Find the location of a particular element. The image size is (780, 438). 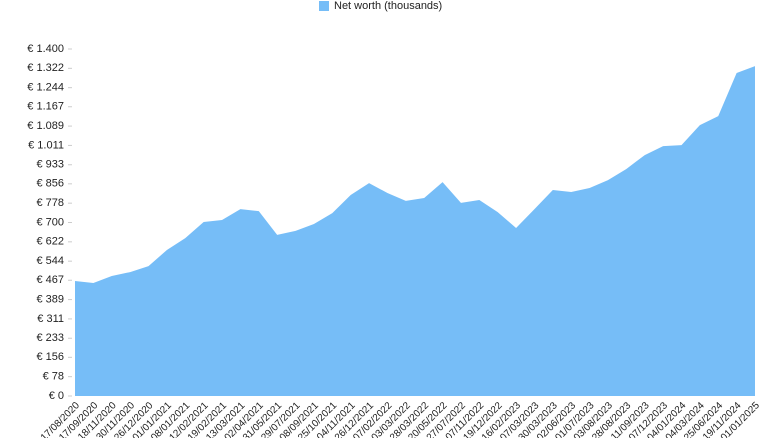

y-tick-label: € 1.322 is located at coordinates (45, 68).